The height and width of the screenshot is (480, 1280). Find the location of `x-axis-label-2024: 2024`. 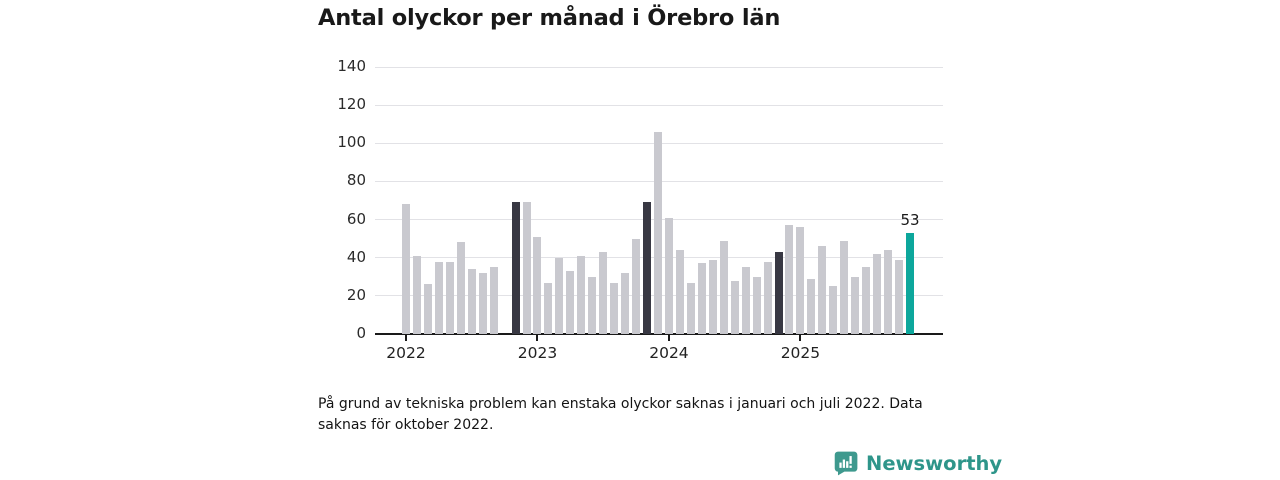

x-axis-label-2024: 2024 is located at coordinates (669, 353).